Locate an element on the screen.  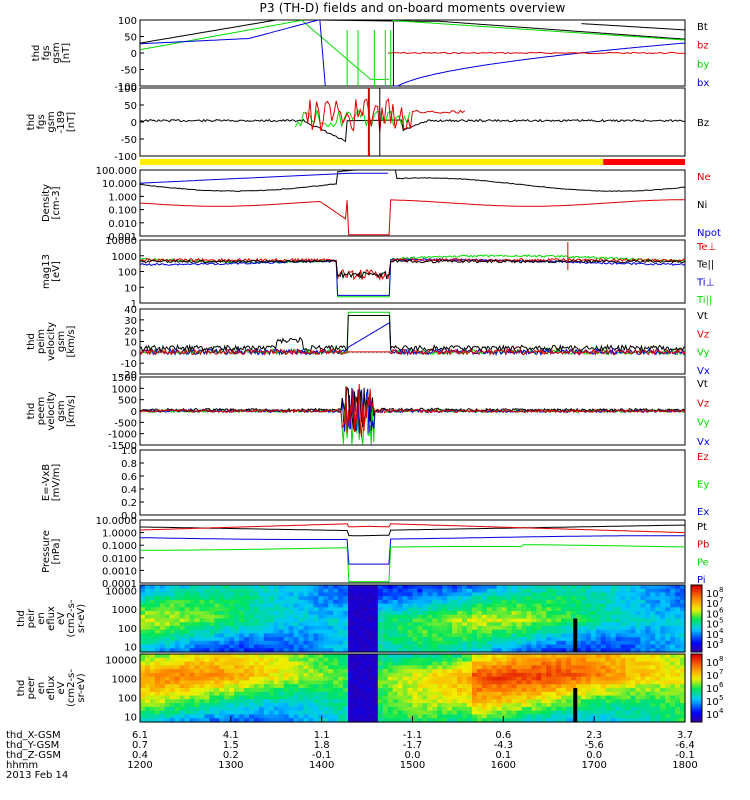
legend-peem-0: Vt is located at coordinates (702, 384).